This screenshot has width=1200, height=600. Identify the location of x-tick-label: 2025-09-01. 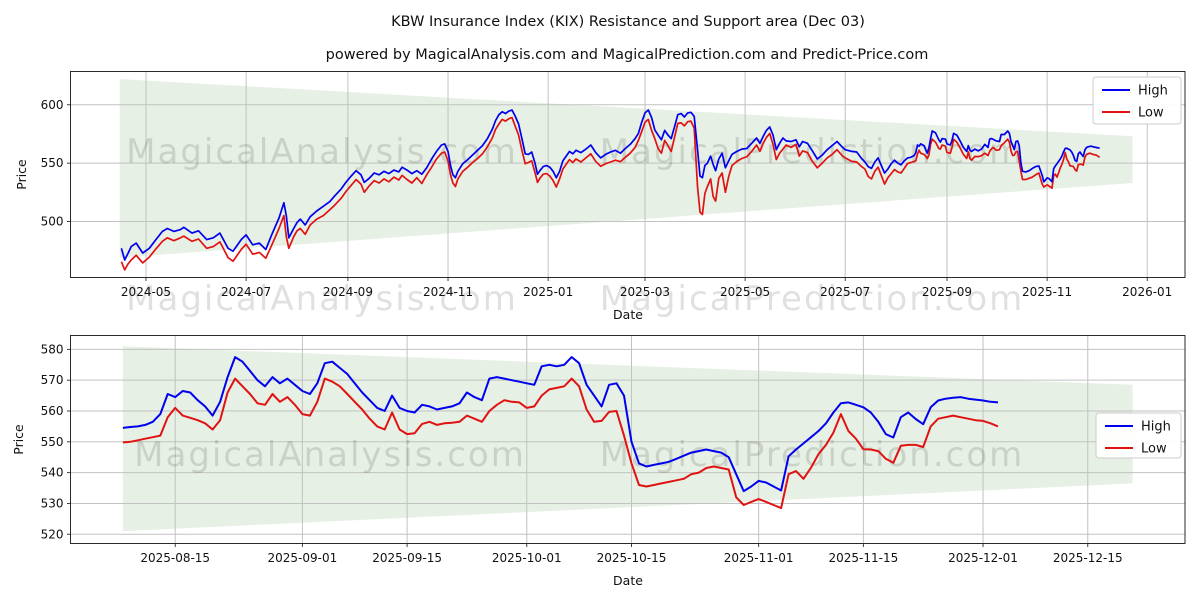
(303, 558).